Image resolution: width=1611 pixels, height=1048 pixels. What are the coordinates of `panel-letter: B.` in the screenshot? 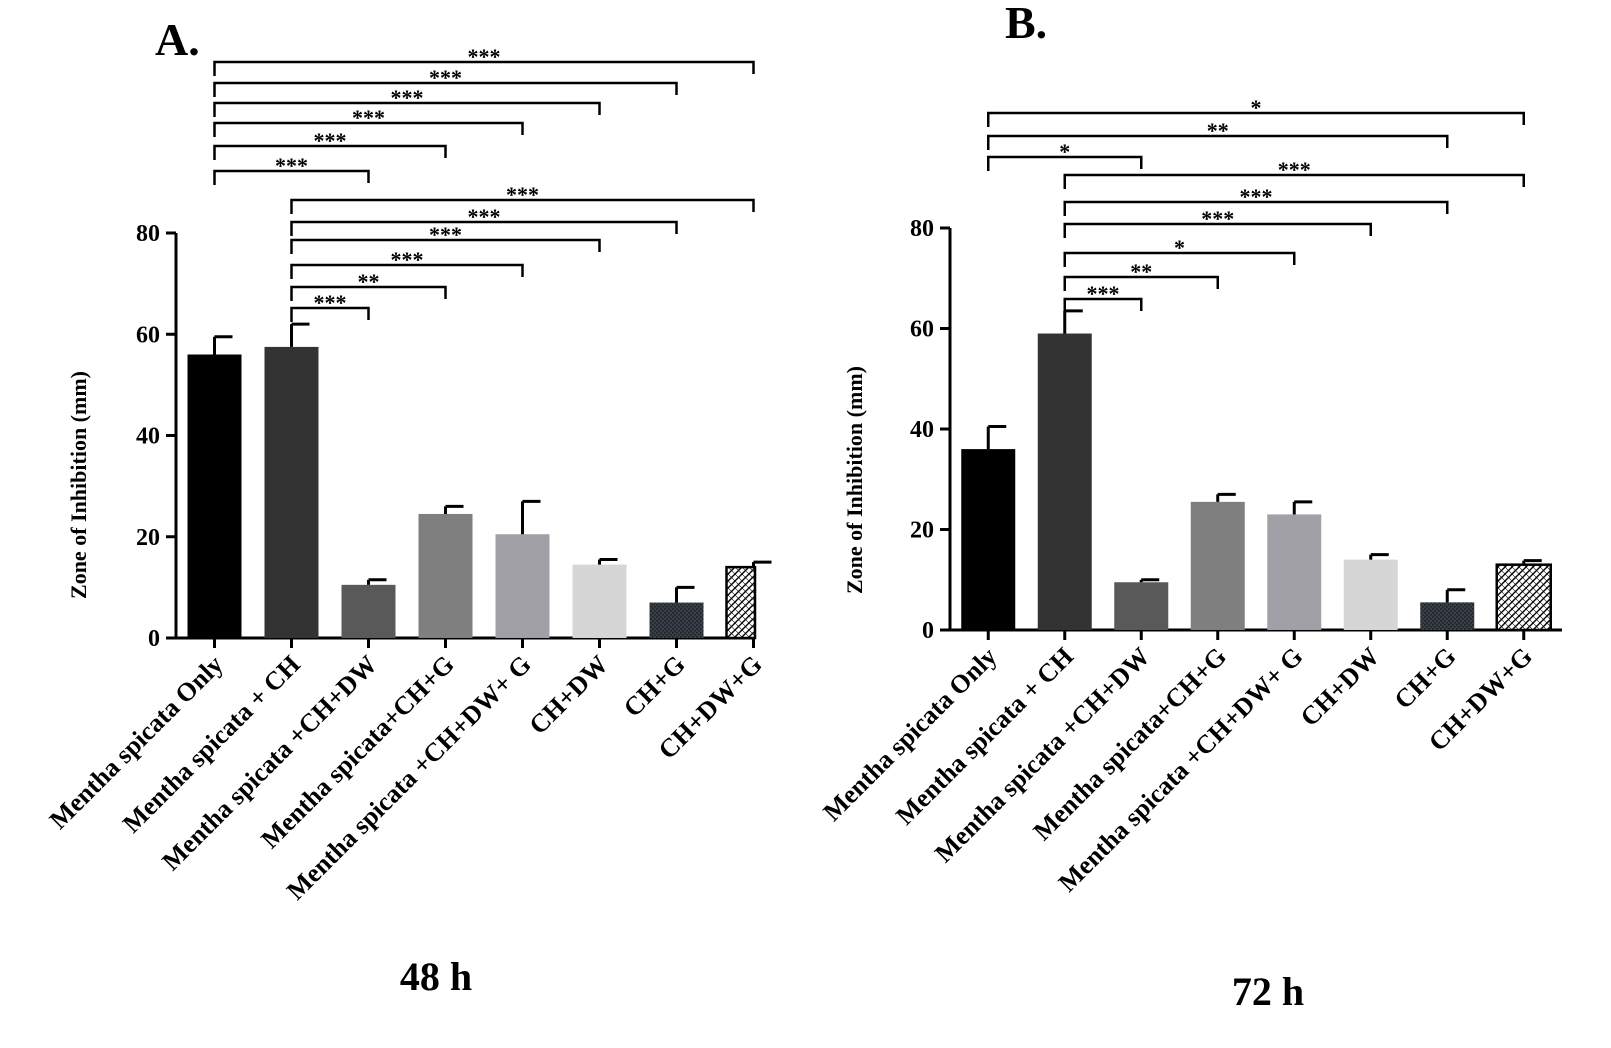 It's located at (1026, 24).